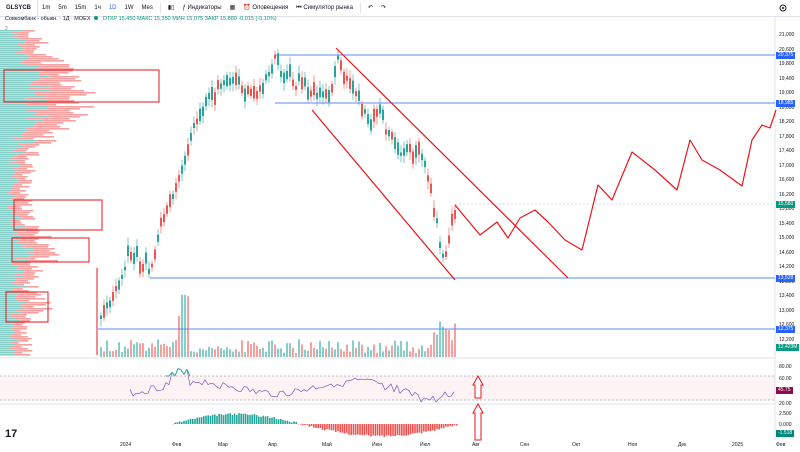 This screenshot has width=800, height=452. Describe the element at coordinates (327, 445) in the screenshot. I see `time-axis-tick: Май` at that location.